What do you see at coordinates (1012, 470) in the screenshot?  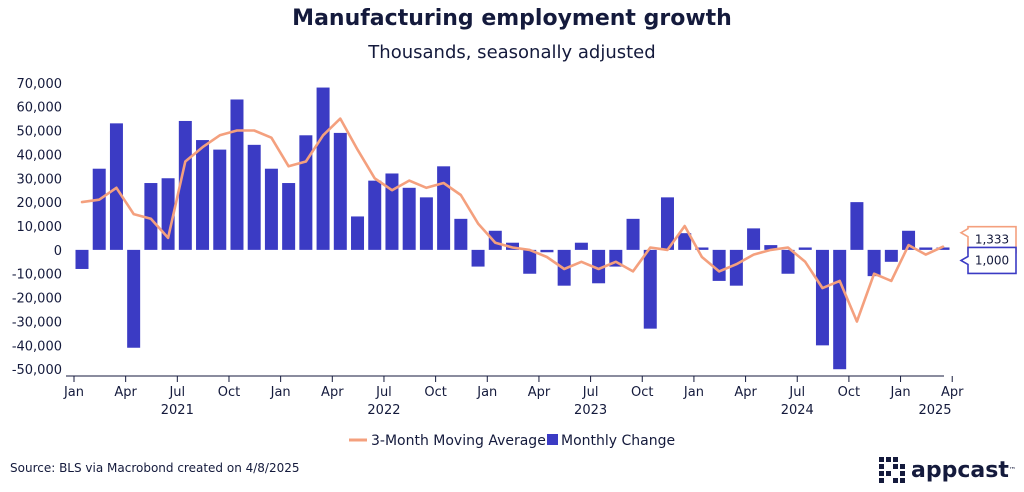 I see `trademark-mark: ™` at bounding box center [1012, 470].